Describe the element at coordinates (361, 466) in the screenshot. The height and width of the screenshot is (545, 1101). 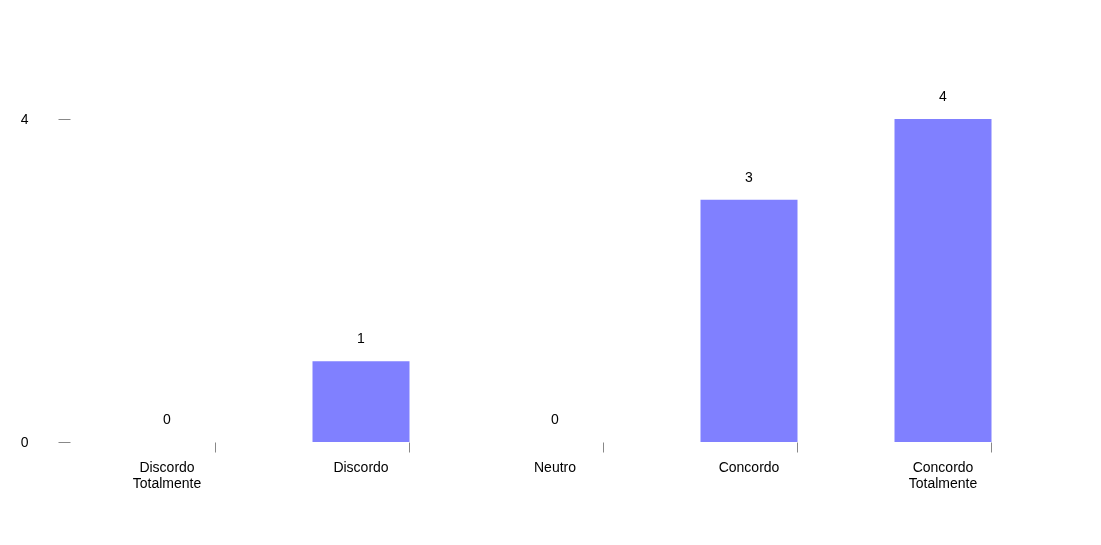
I see `x-tick-label: Discordo` at that location.